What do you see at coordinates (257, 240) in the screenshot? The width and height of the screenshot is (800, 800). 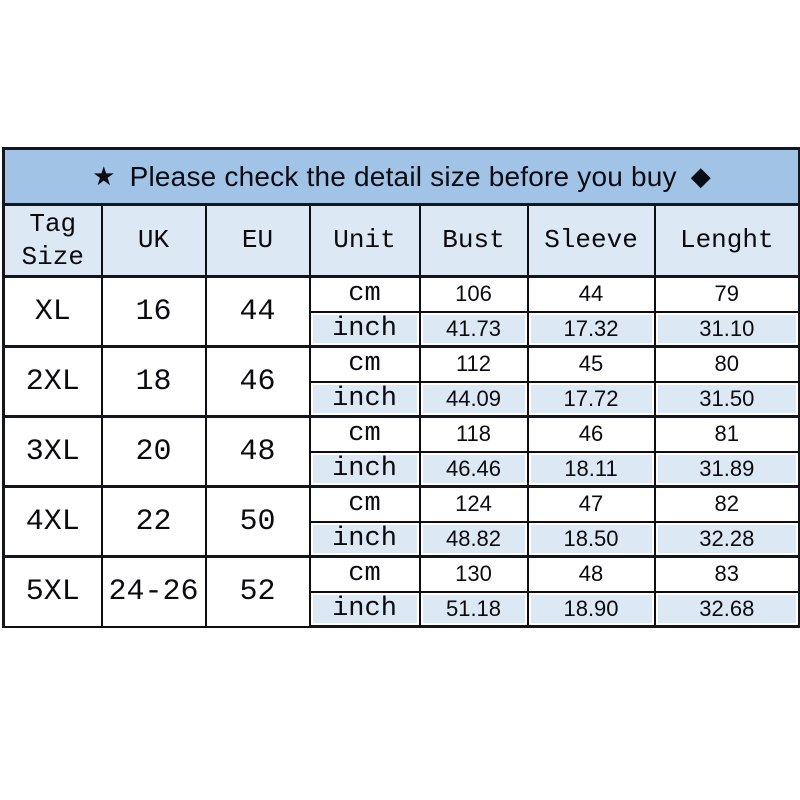 I see `header-eu: EU` at bounding box center [257, 240].